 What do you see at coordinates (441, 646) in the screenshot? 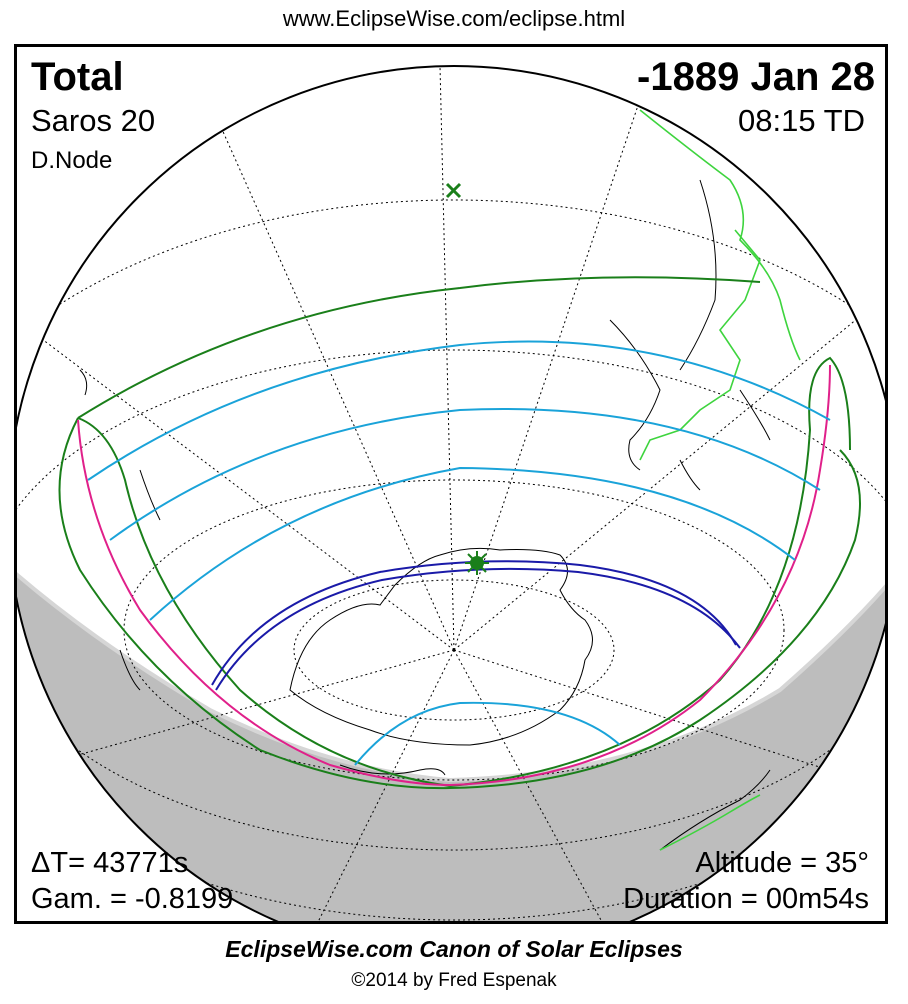
I see `antarctica-coast` at bounding box center [441, 646].